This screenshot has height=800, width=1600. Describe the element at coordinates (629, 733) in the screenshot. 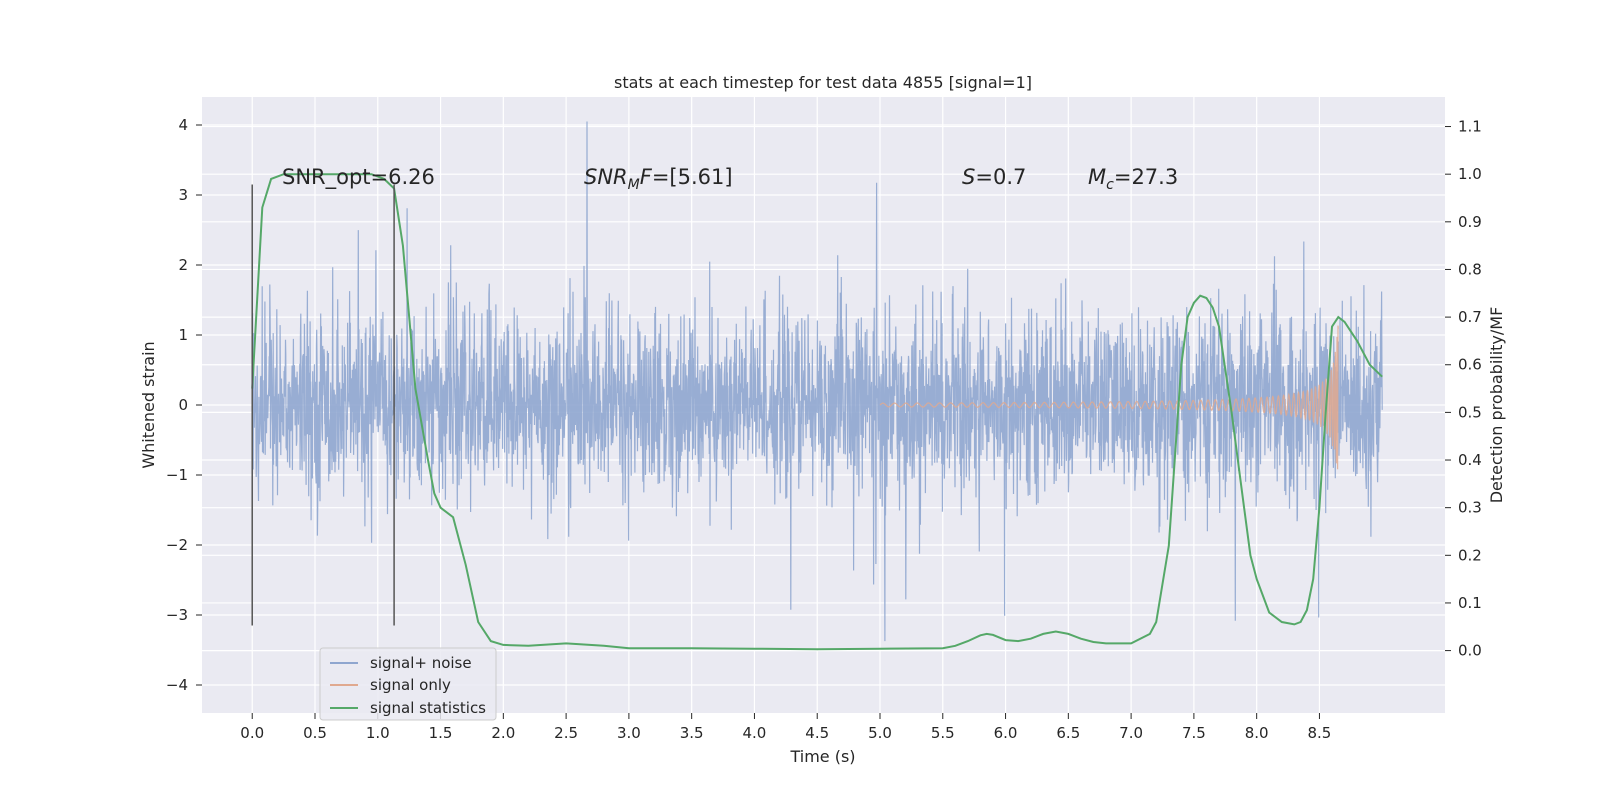

I see `x-tick-label: 3.0` at that location.